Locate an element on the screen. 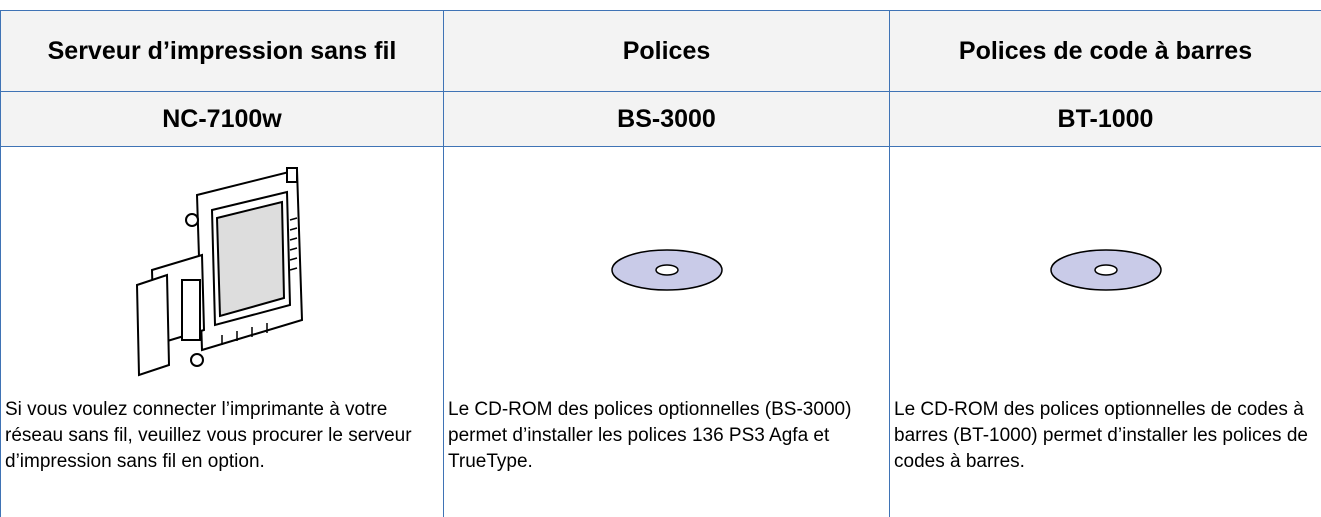 This screenshot has width=1321, height=517. header-cell: Polices de code à barres is located at coordinates (1105, 51).